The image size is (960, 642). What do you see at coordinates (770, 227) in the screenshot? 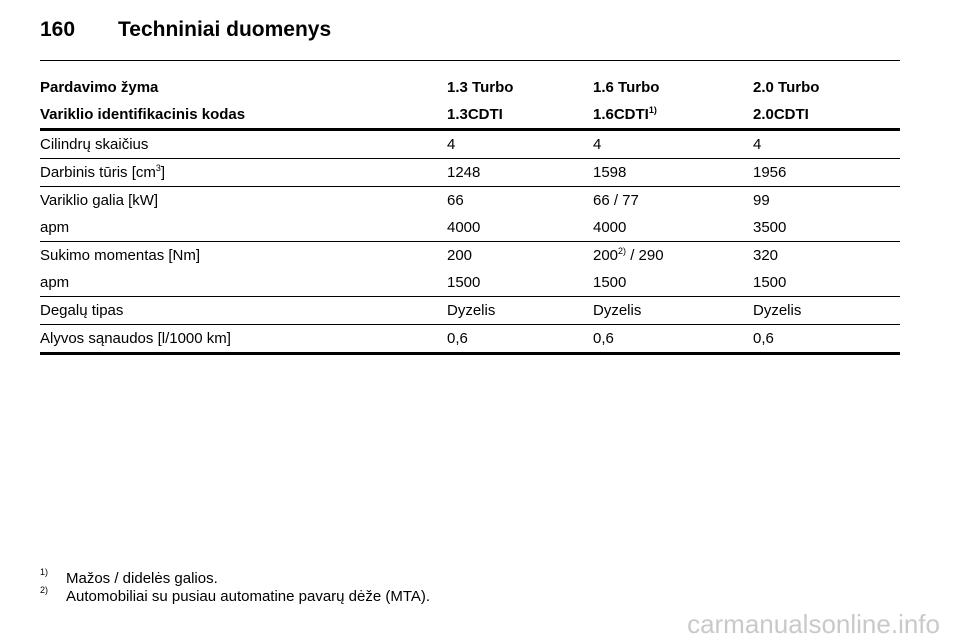
I see `table-cell: 3500` at bounding box center [770, 227].